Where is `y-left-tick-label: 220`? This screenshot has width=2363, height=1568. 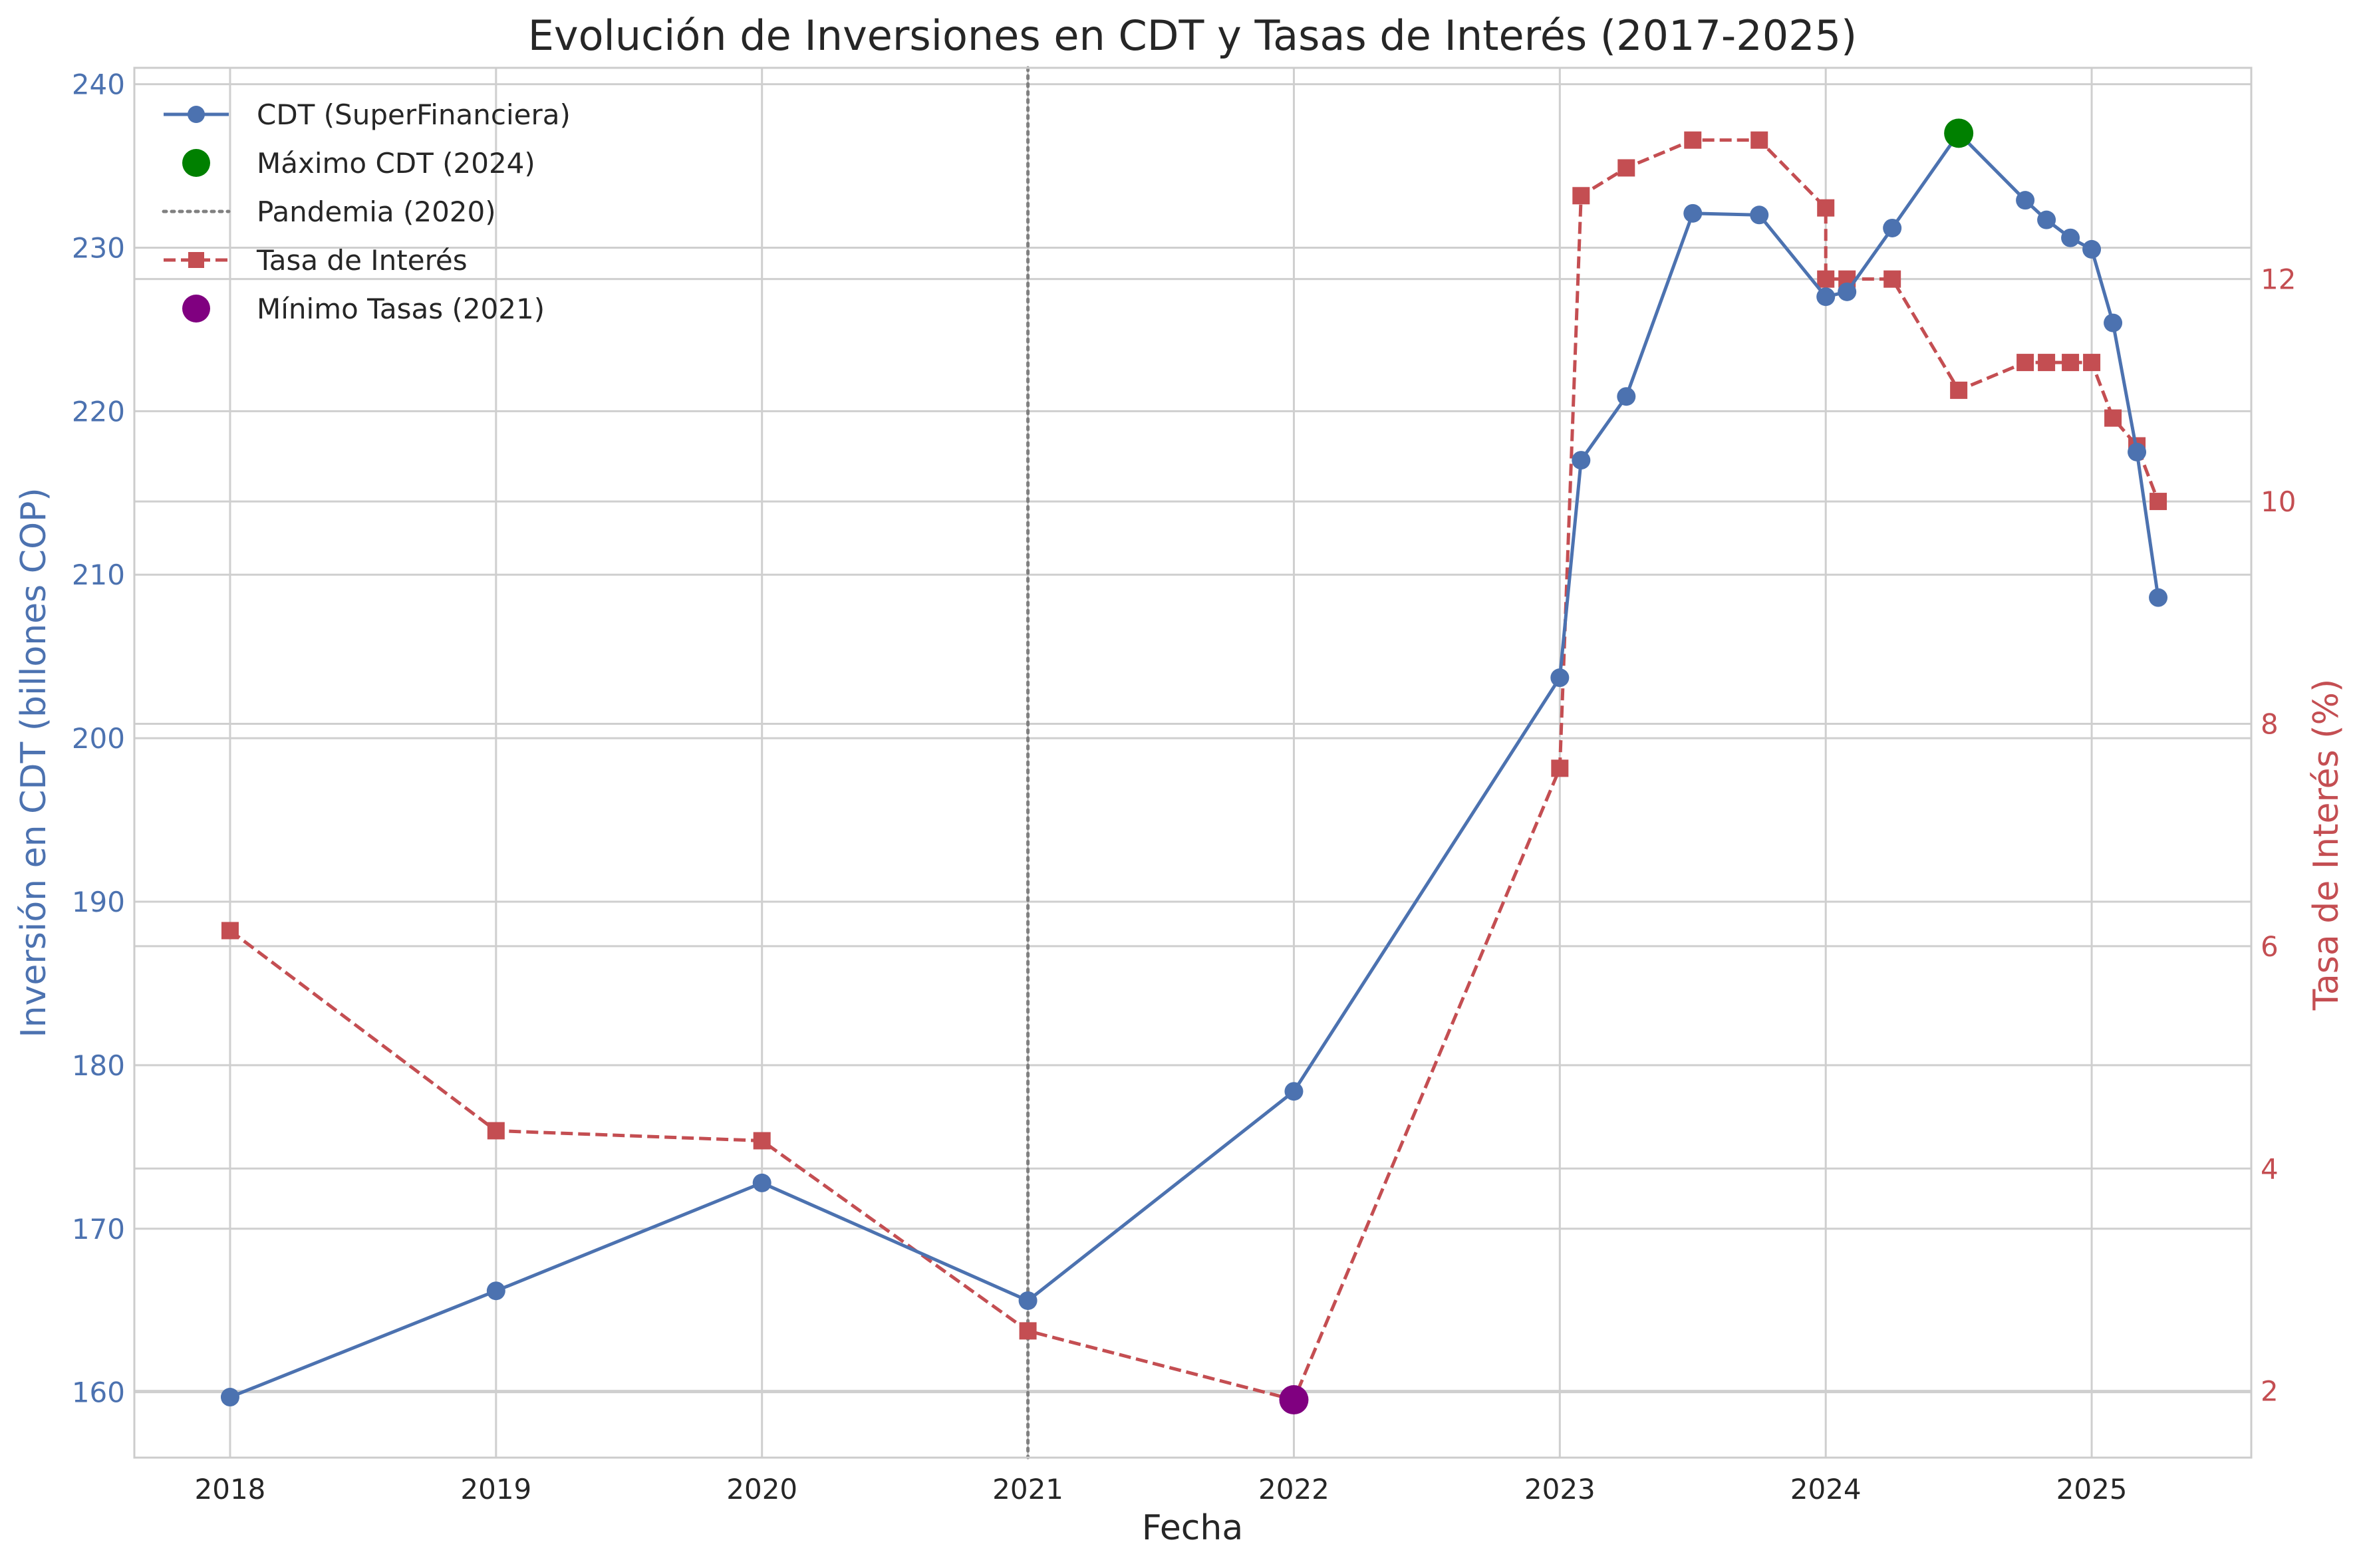
y-left-tick-label: 220 is located at coordinates (98, 411).